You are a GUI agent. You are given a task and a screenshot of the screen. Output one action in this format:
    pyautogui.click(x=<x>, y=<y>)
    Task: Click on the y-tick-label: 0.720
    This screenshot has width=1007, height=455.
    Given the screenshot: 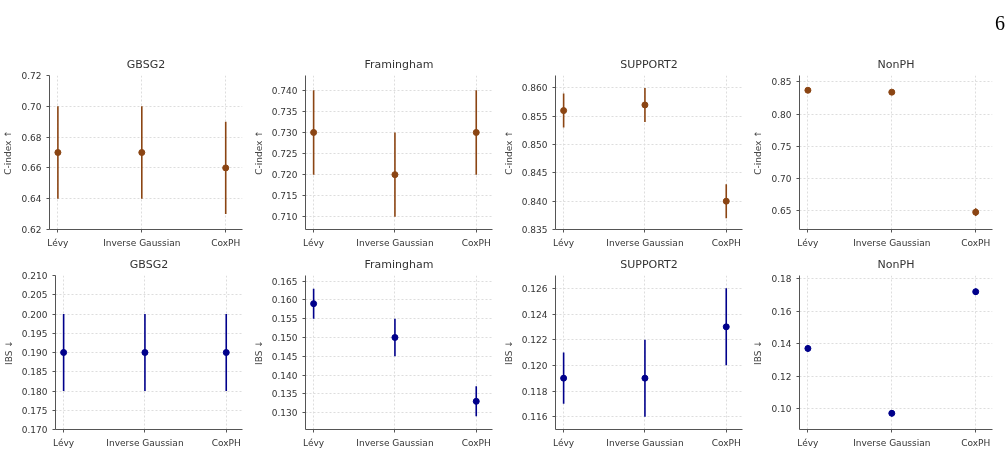 What is the action you would take?
    pyautogui.click(x=284, y=175)
    